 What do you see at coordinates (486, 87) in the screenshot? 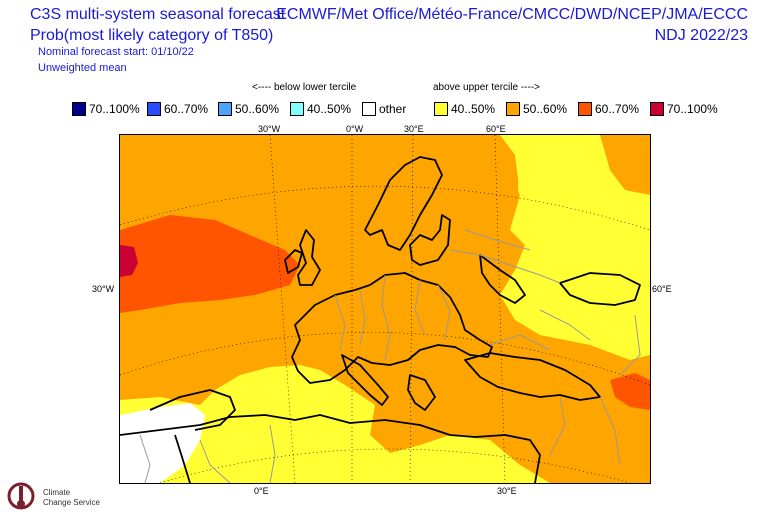
I see `above-tercile-label: above upper tercile ---->` at bounding box center [486, 87].